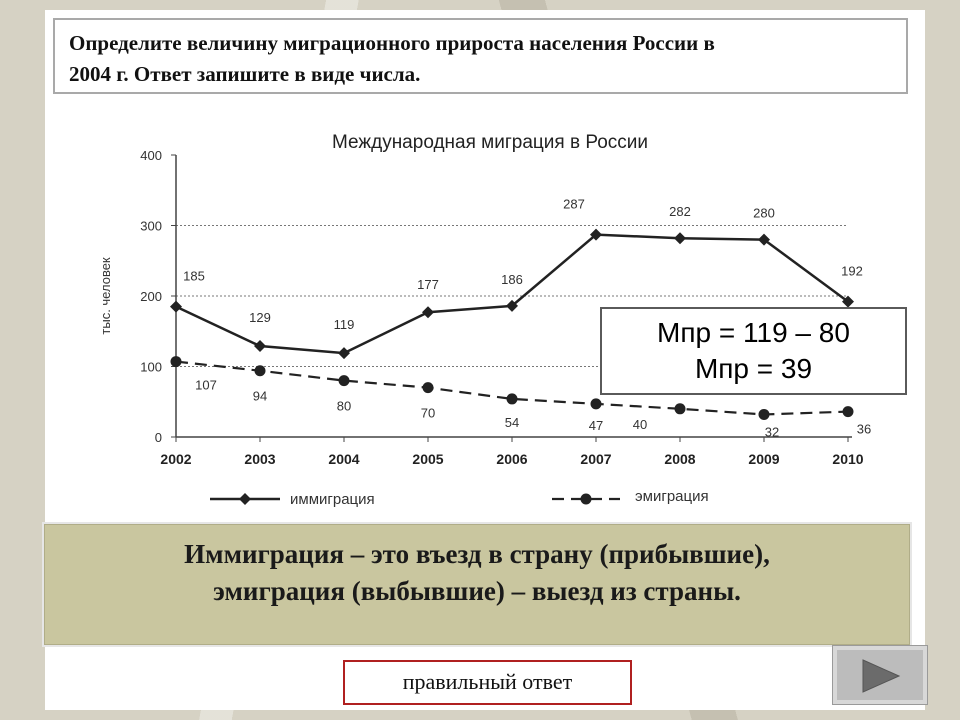 The height and width of the screenshot is (720, 960). Describe the element at coordinates (427, 459) in the screenshot. I see `x-tick-label: 2005` at that location.